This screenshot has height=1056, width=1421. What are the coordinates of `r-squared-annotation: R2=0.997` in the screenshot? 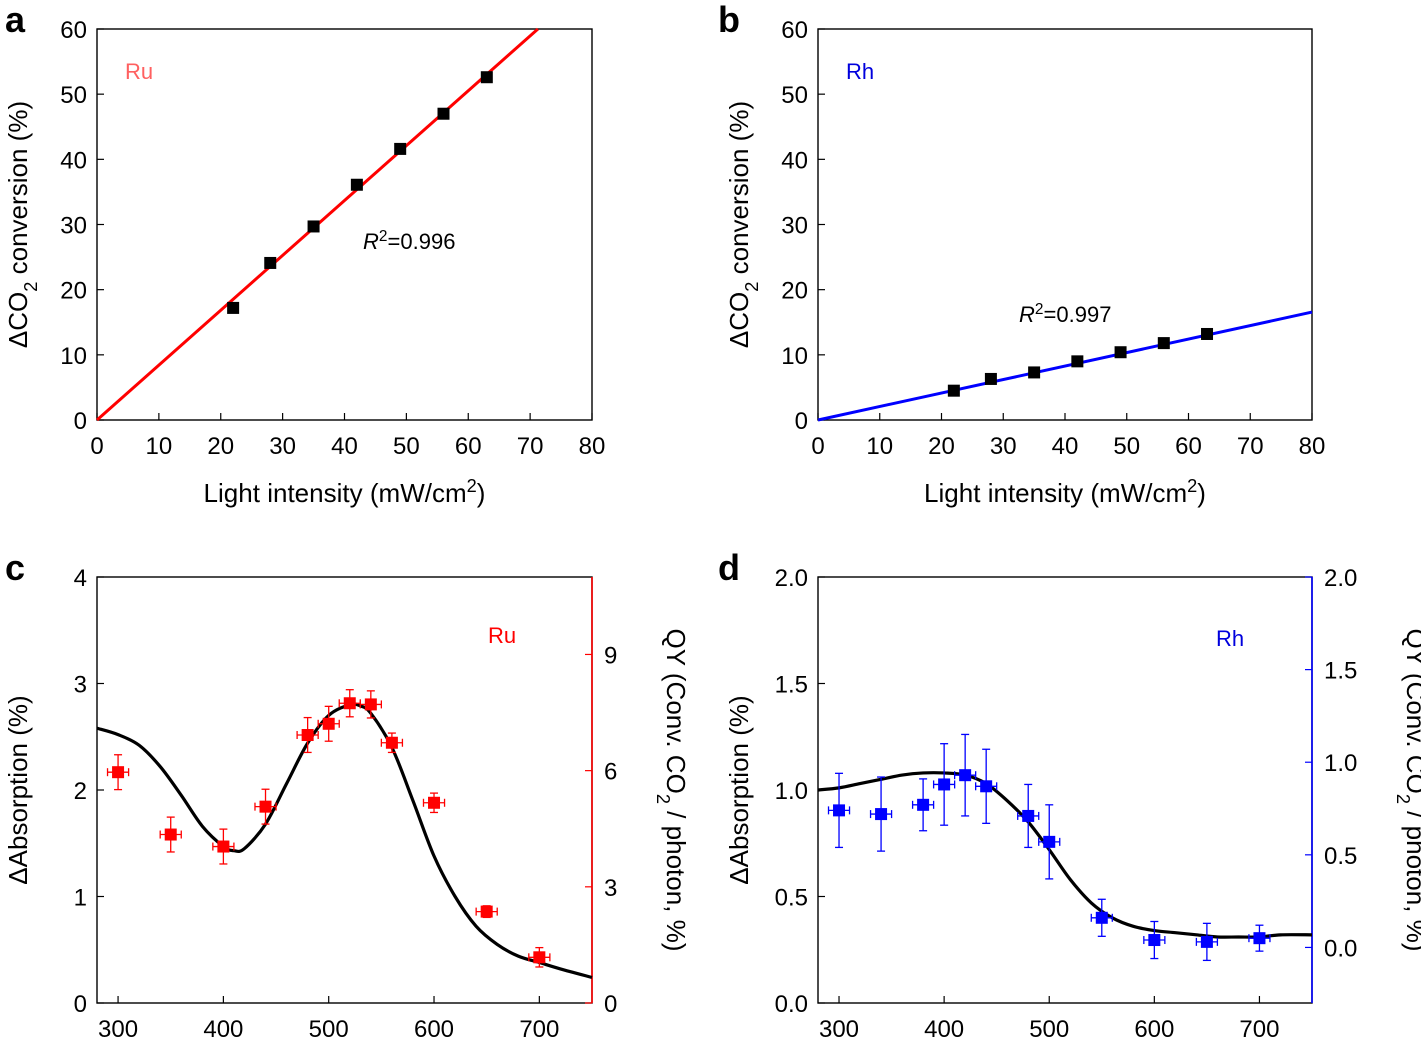 It's located at (1065, 314).